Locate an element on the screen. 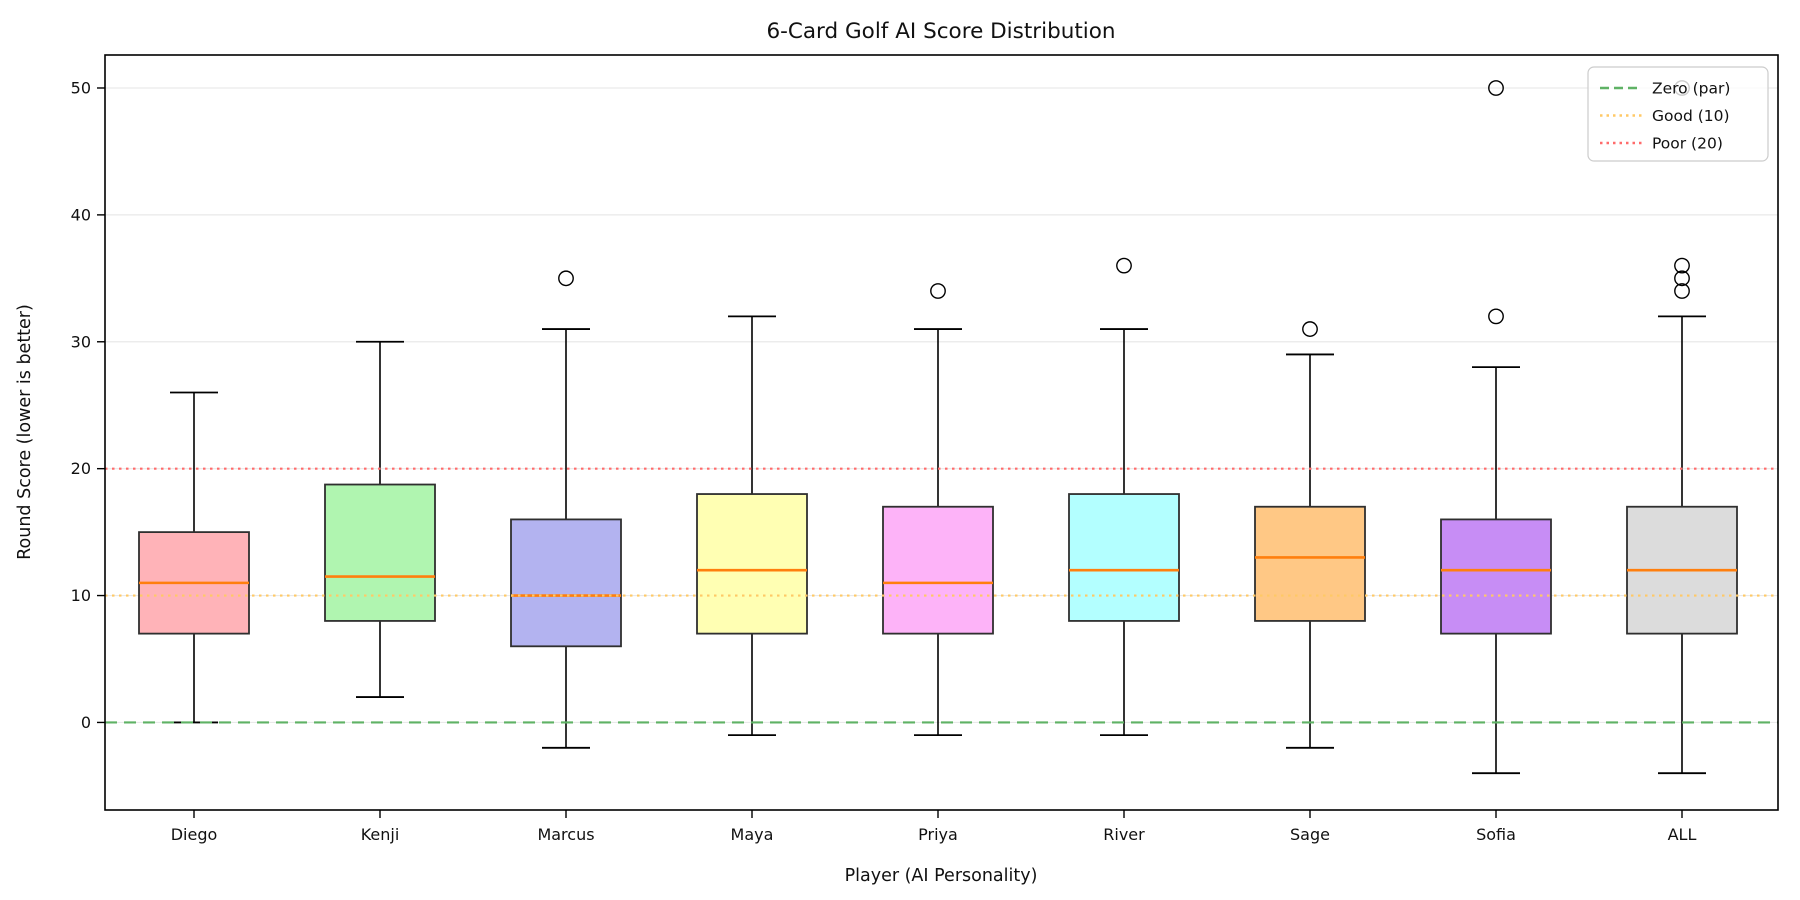 This screenshot has width=1800, height=900. legend-entry-label: Good (10) is located at coordinates (1691, 116).